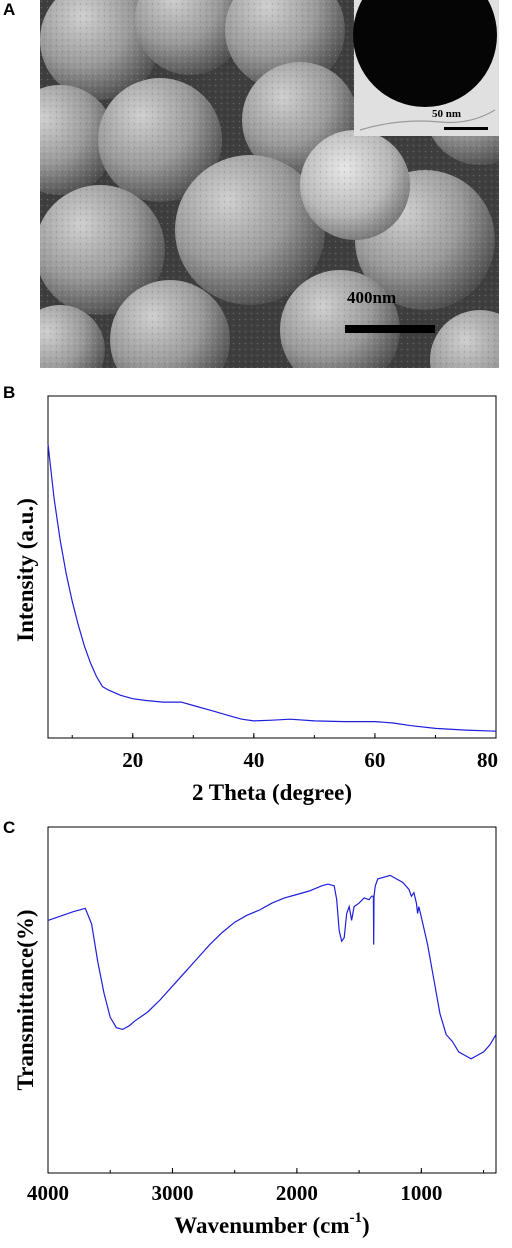 The image size is (512, 1248). Describe the element at coordinates (272, 967) in the screenshot. I see `series-line` at that location.